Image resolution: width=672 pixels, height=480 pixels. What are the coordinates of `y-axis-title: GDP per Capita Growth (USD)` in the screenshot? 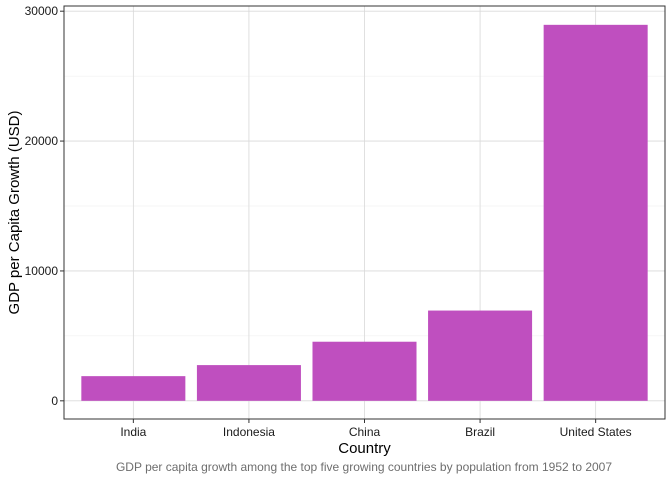 It's located at (14, 213).